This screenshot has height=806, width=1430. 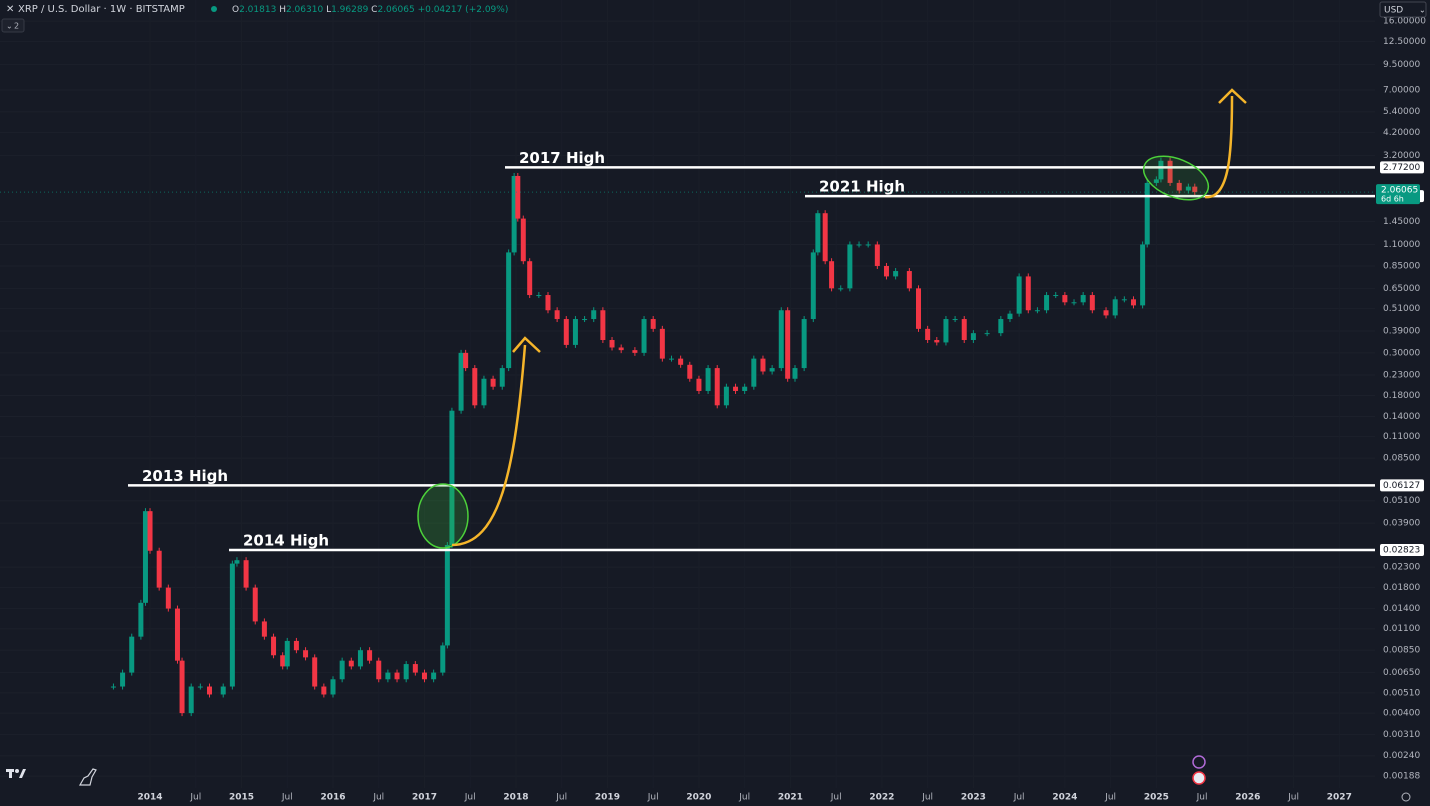 What do you see at coordinates (424, 798) in the screenshot?
I see `x-tick-label: 2017` at bounding box center [424, 798].